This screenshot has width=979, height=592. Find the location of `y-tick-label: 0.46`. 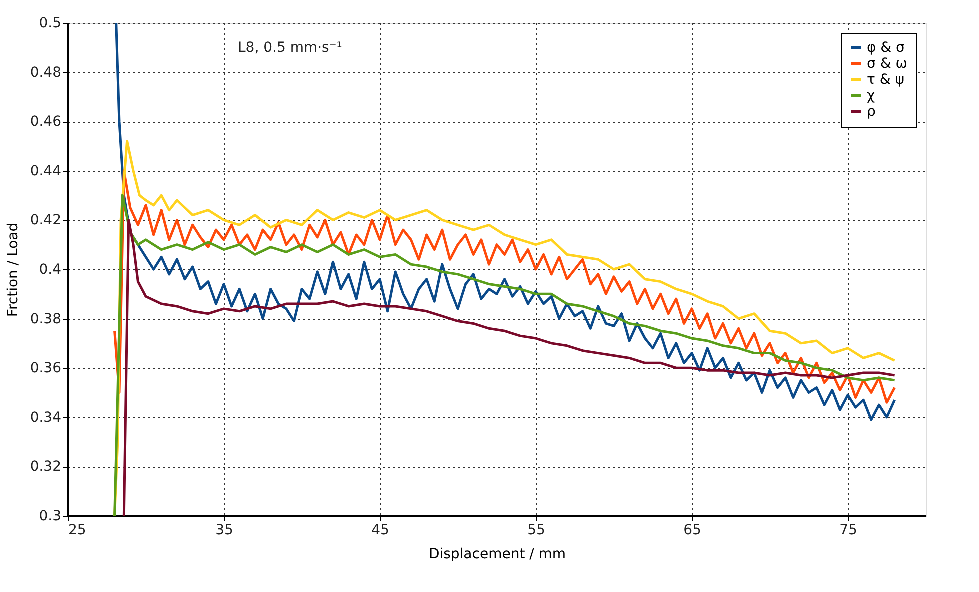

y-tick-label: 0.46 is located at coordinates (46, 122).